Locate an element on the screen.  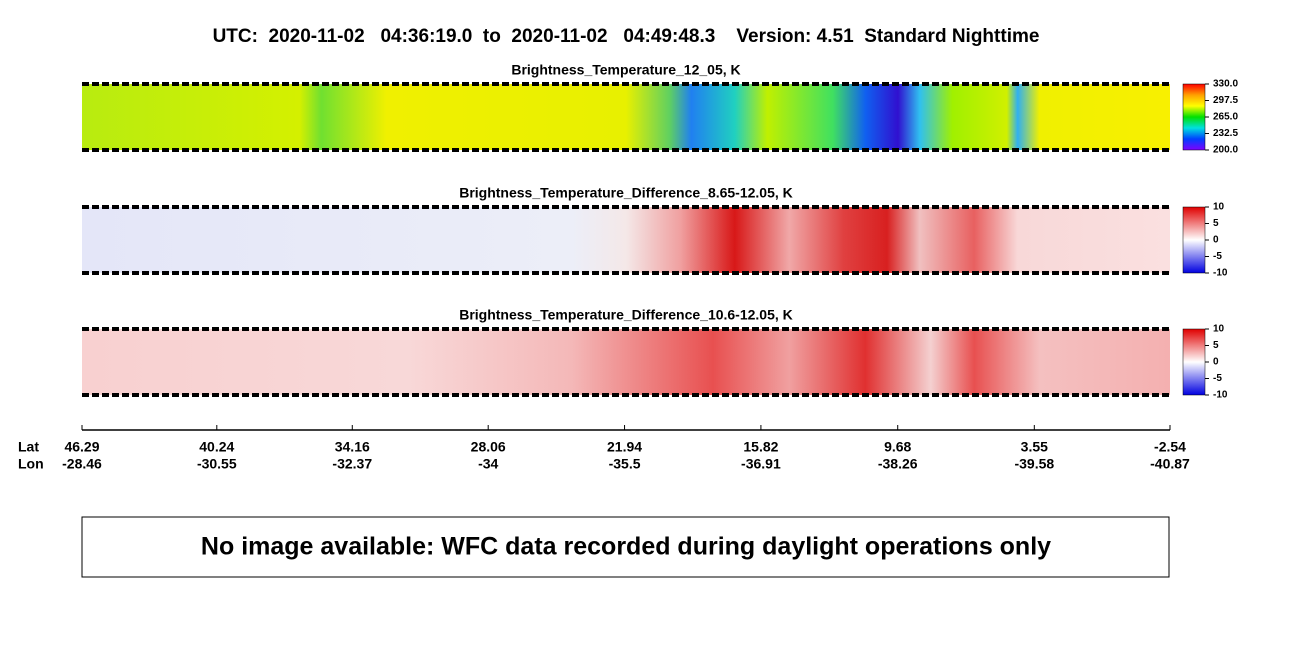
colorbar-tick-label: 232.5 is located at coordinates (1225, 133).